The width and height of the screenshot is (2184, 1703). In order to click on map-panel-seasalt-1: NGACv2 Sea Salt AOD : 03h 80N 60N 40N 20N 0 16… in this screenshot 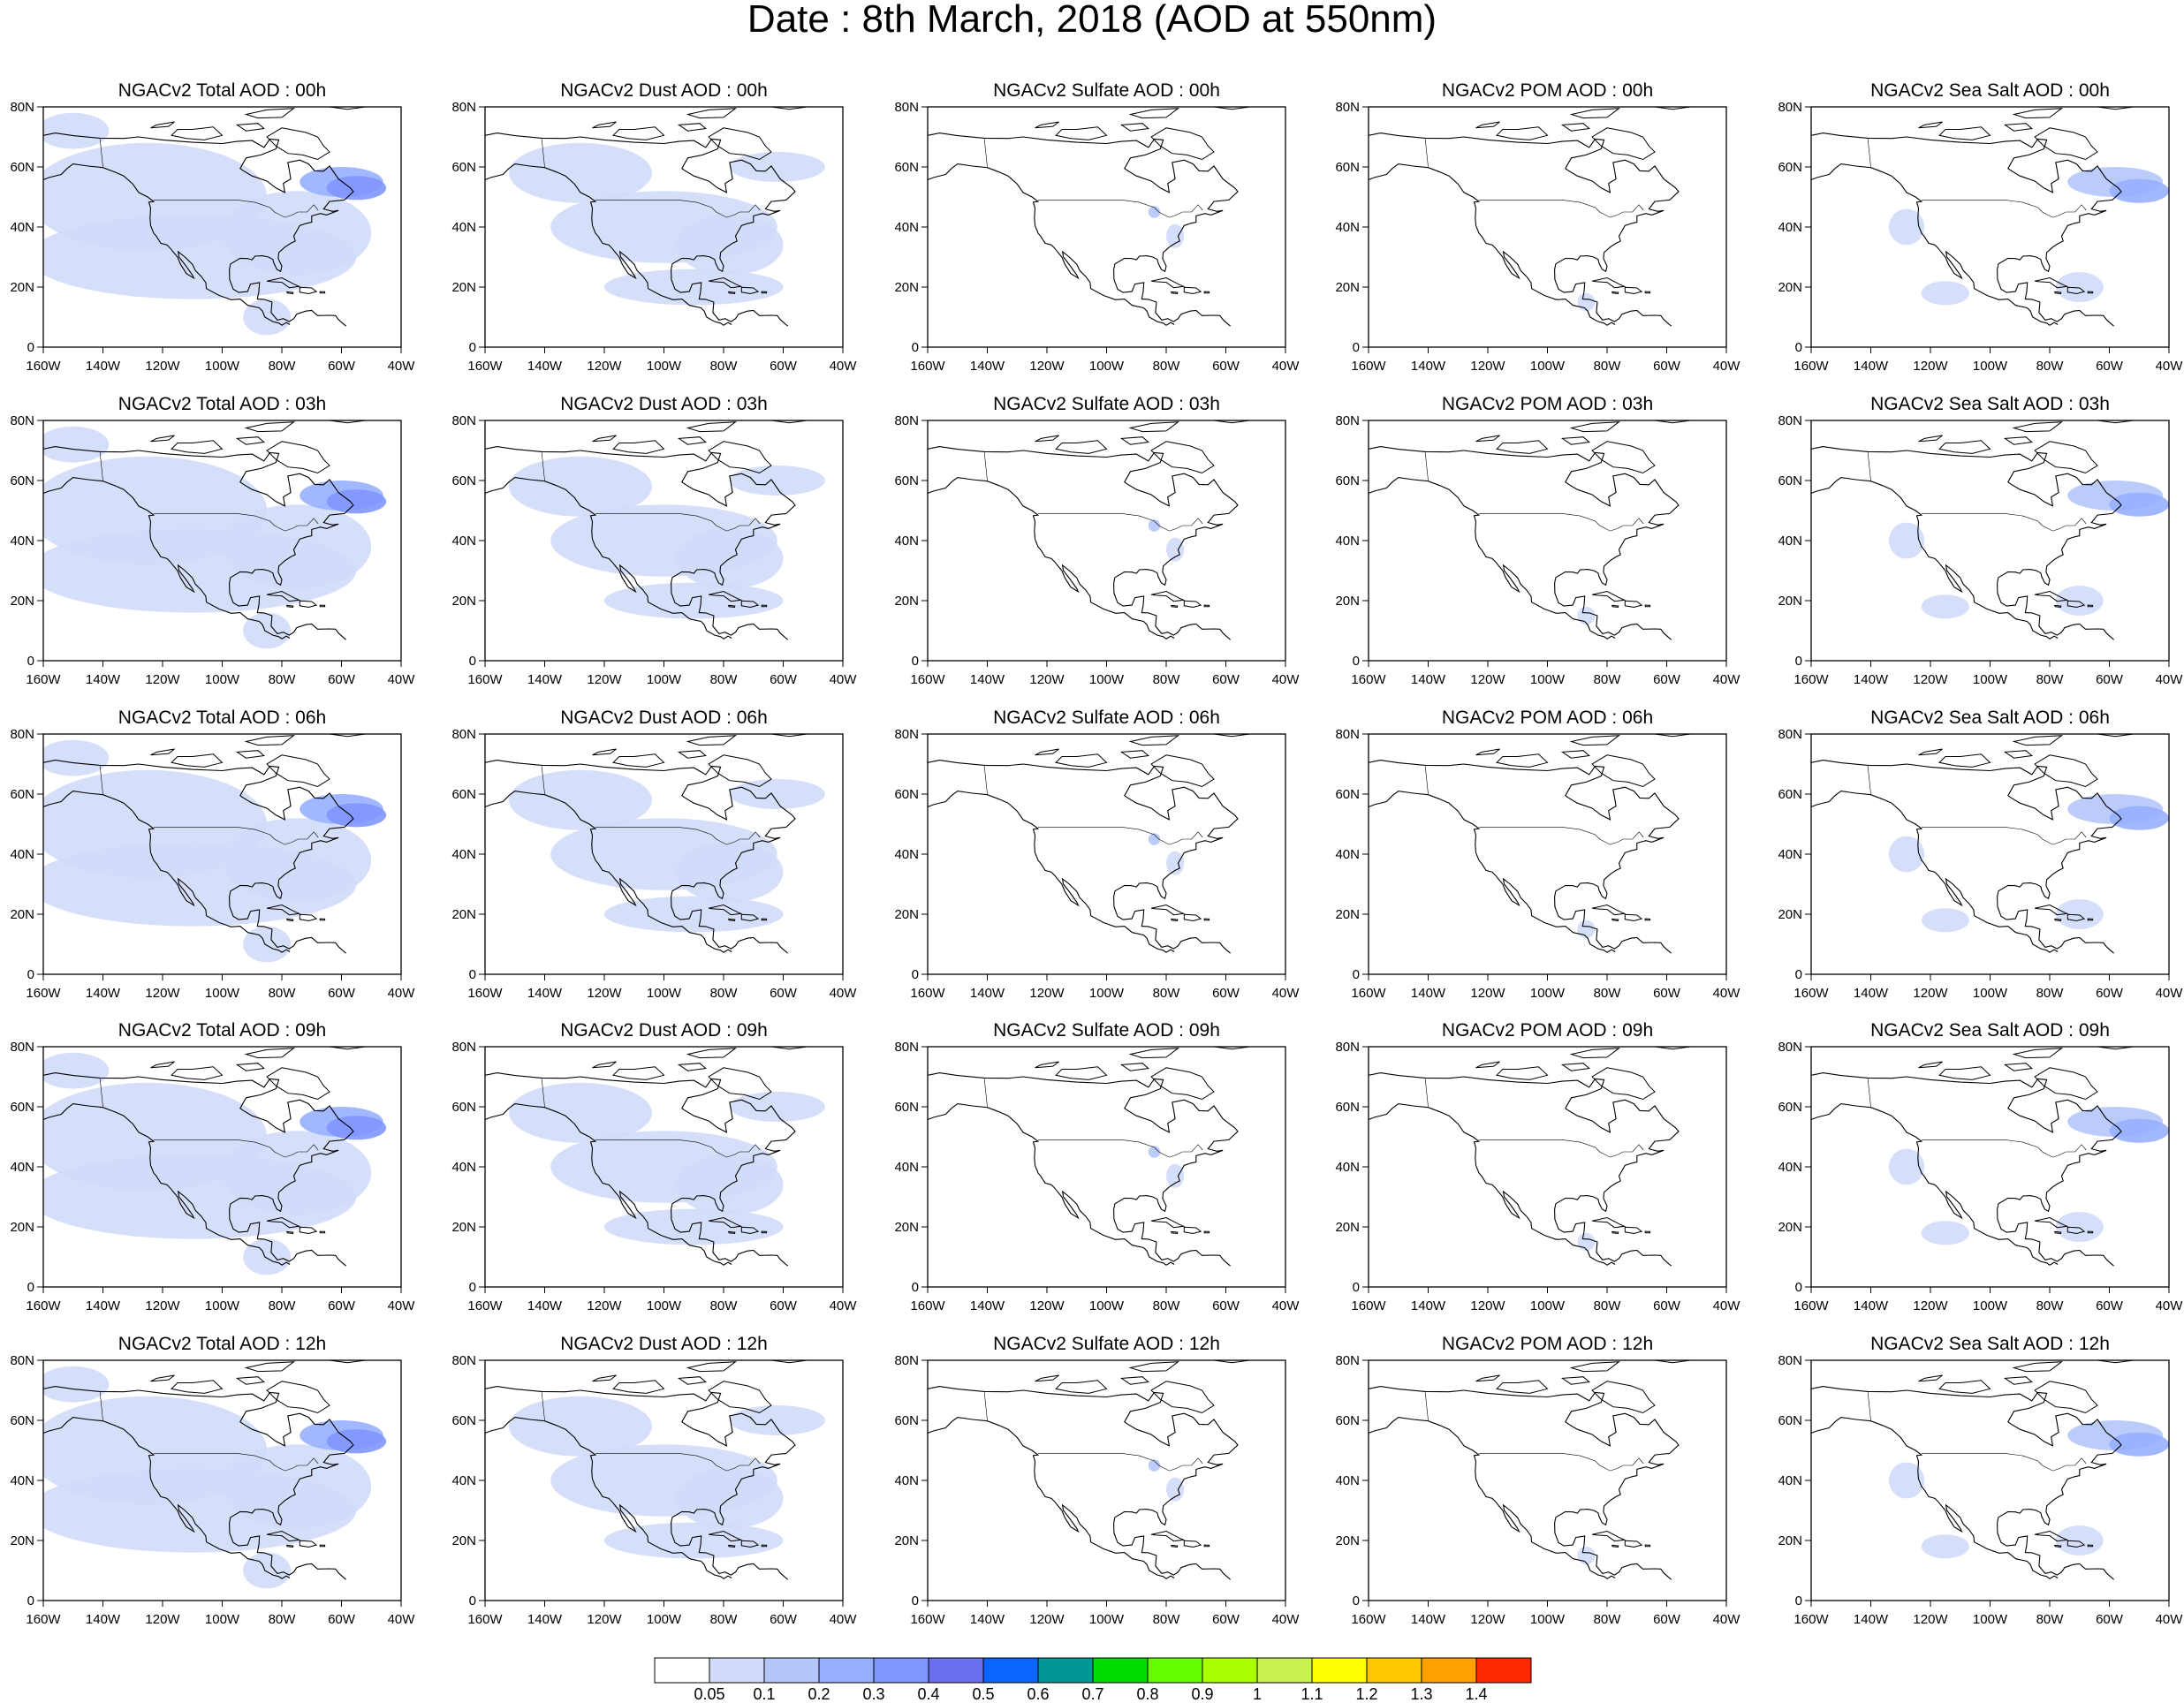, I will do `click(1975, 543)`.